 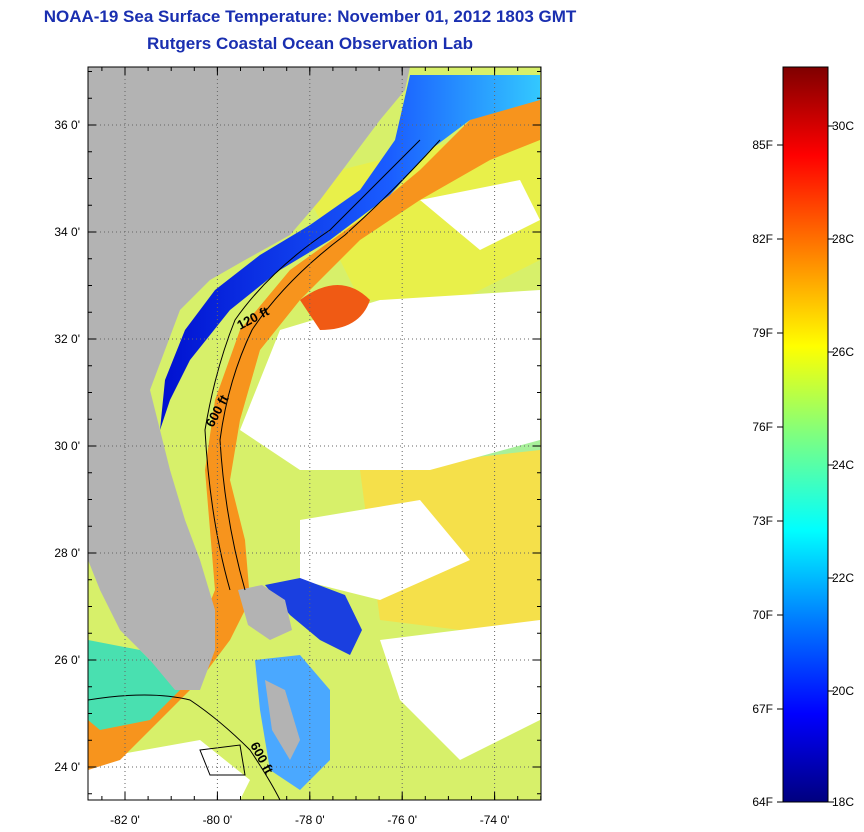 I want to click on longitude-label: -76 0', so click(x=402, y=820).